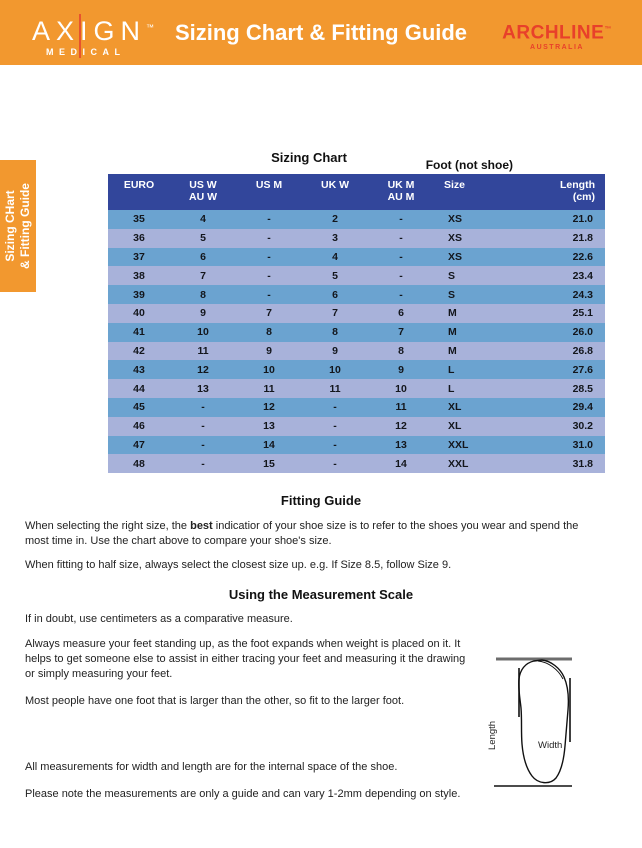 This screenshot has height=848, width=642. Describe the element at coordinates (269, 192) in the screenshot. I see `col-header-us-m: US M` at that location.